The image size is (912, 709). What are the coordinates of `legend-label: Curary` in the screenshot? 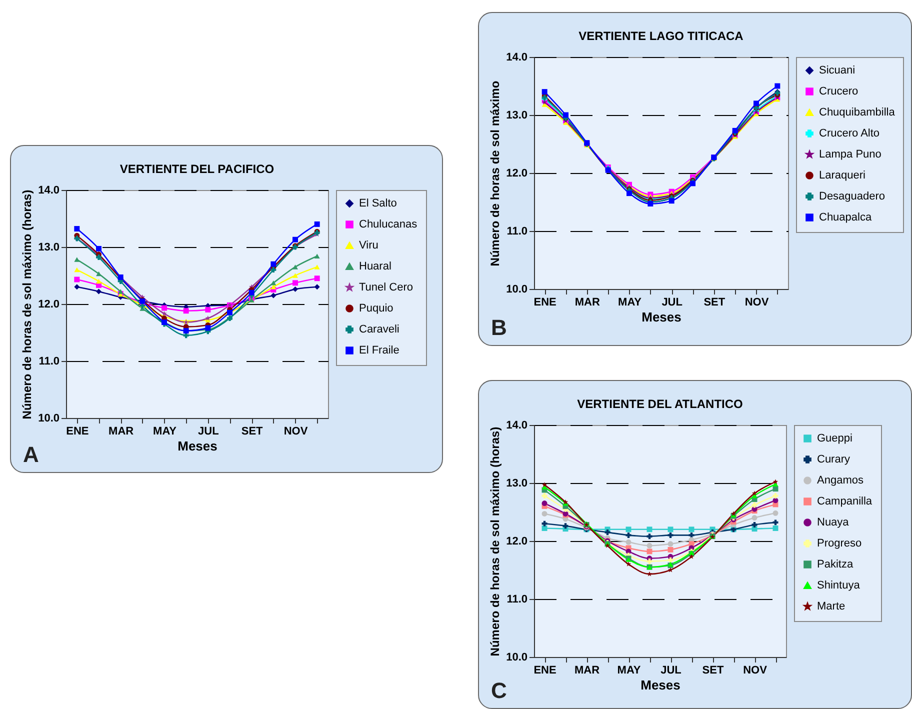 It's located at (834, 460).